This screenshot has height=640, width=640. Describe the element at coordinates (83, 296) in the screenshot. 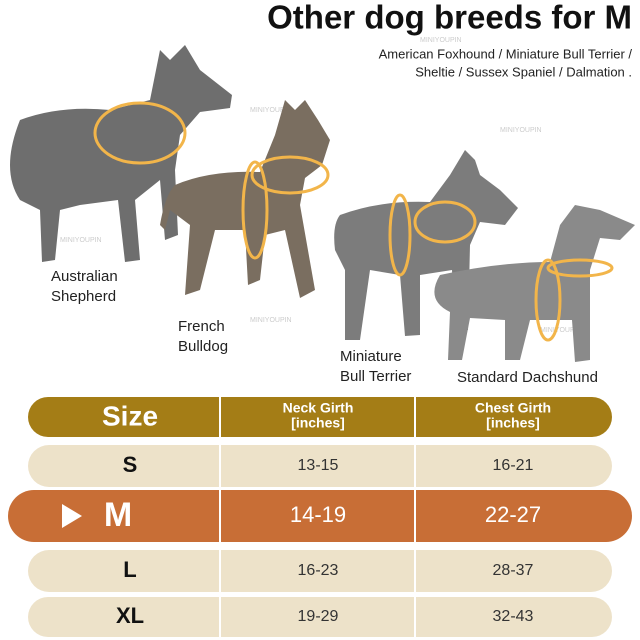

I see `dog-label: Shepherd` at that location.